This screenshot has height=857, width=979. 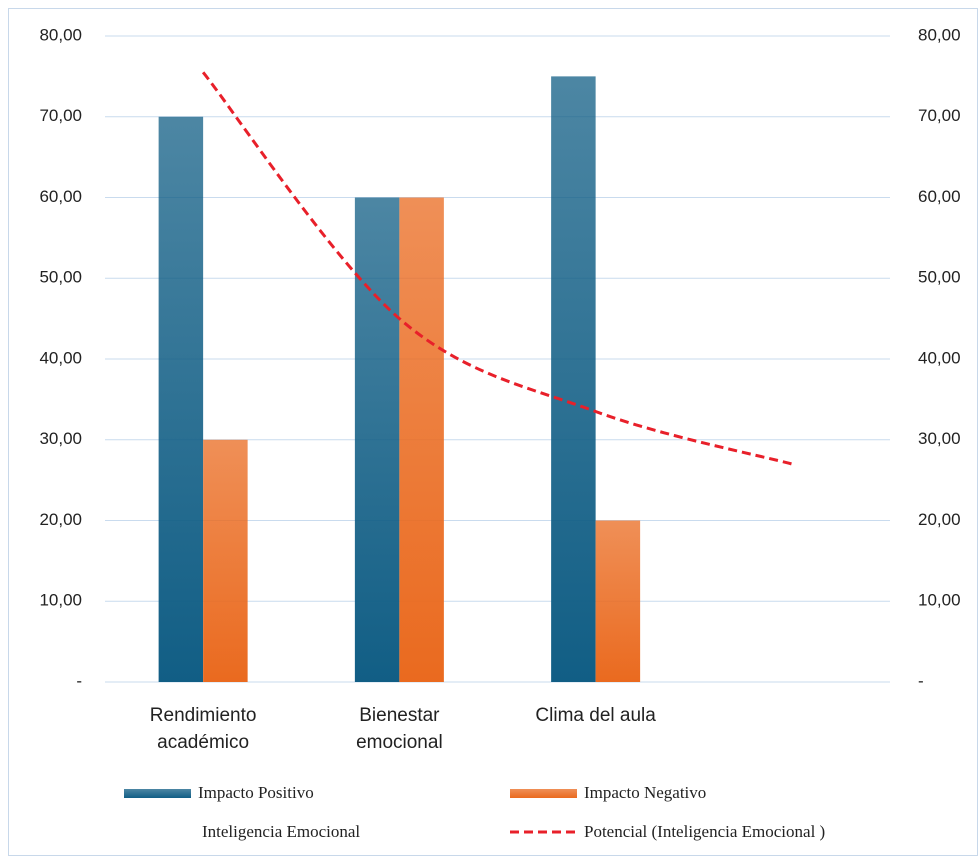 What do you see at coordinates (60, 357) in the screenshot?
I see `y-tick-label: 40,00` at bounding box center [60, 357].